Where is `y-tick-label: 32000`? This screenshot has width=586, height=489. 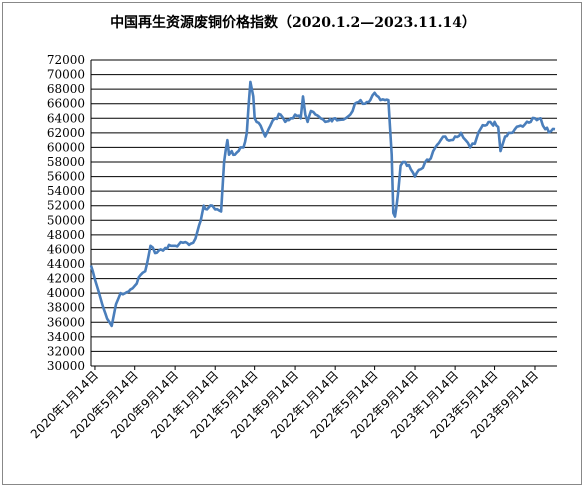
y-tick-label: 32000 is located at coordinates (66, 351).